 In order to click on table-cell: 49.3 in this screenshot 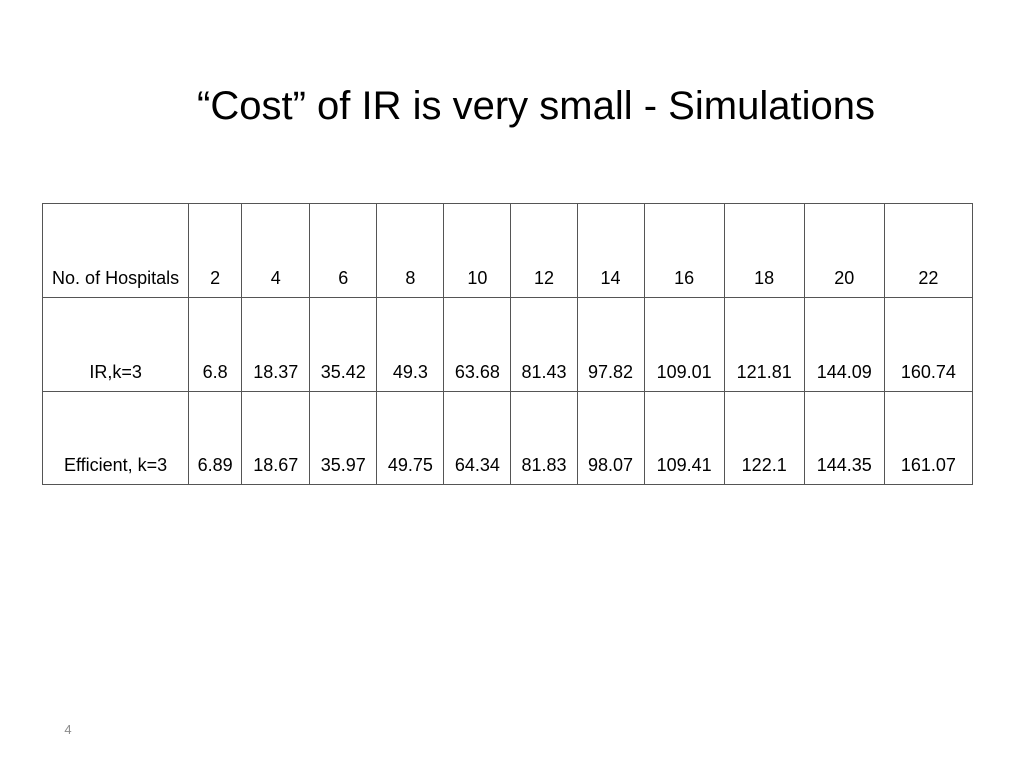, I will do `click(410, 344)`.